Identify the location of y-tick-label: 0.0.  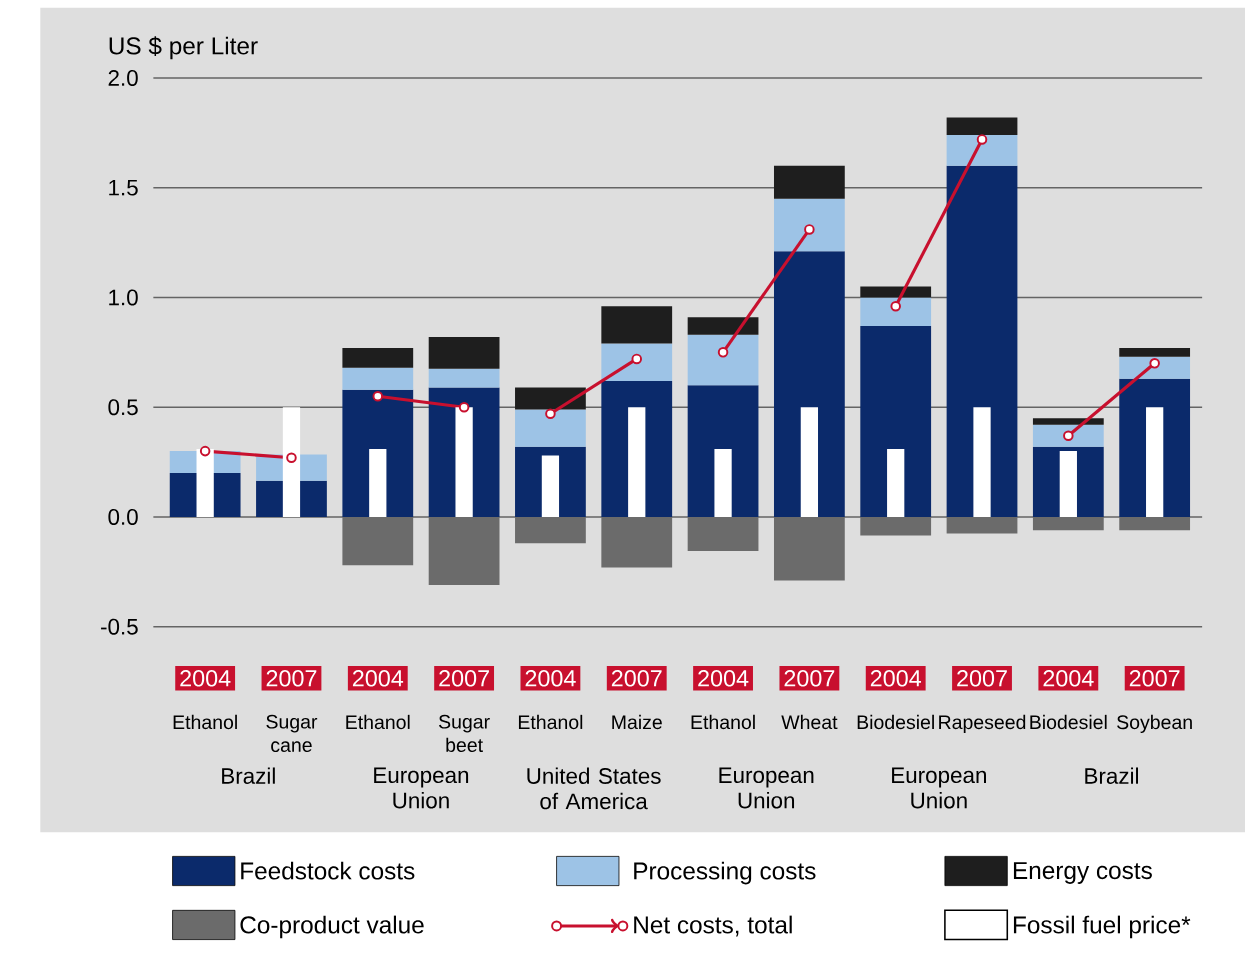
(123, 517).